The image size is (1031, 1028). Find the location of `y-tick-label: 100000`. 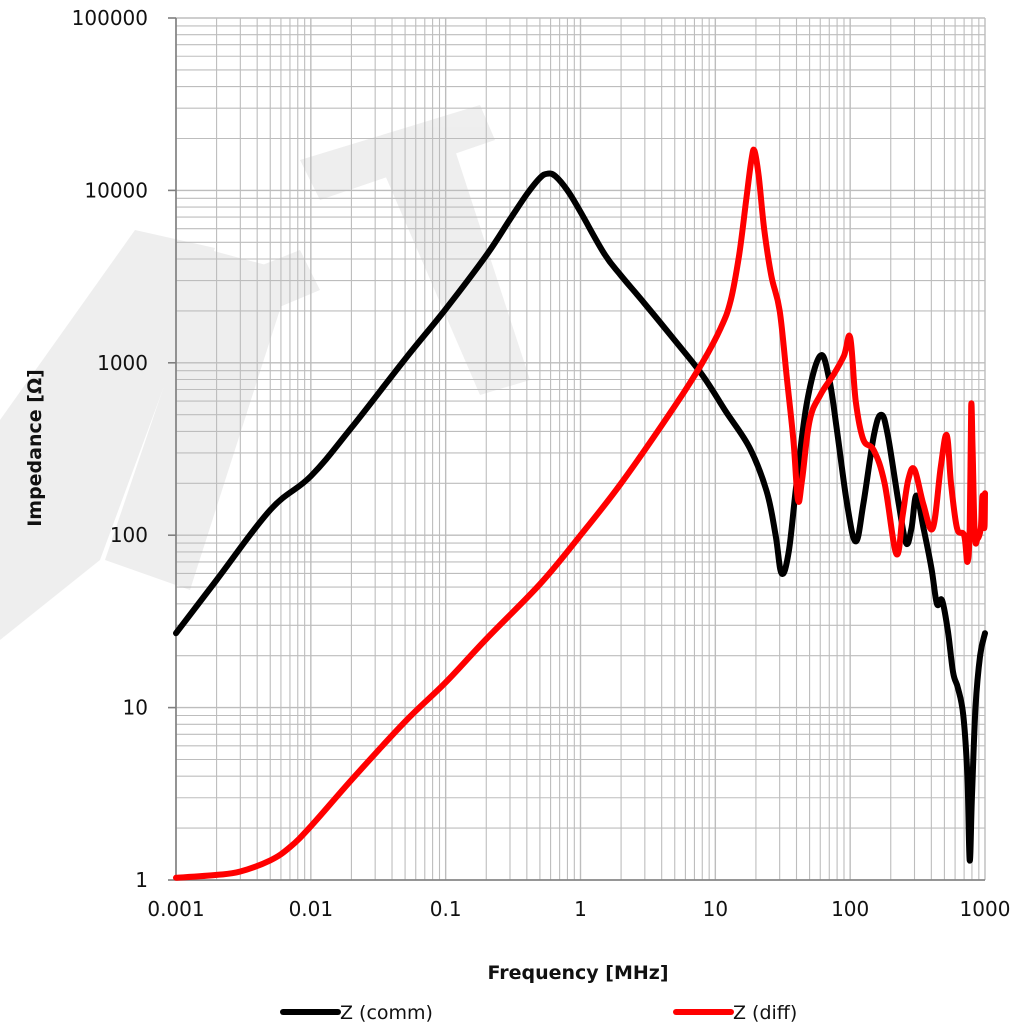

y-tick-label: 100000 is located at coordinates (110, 18).